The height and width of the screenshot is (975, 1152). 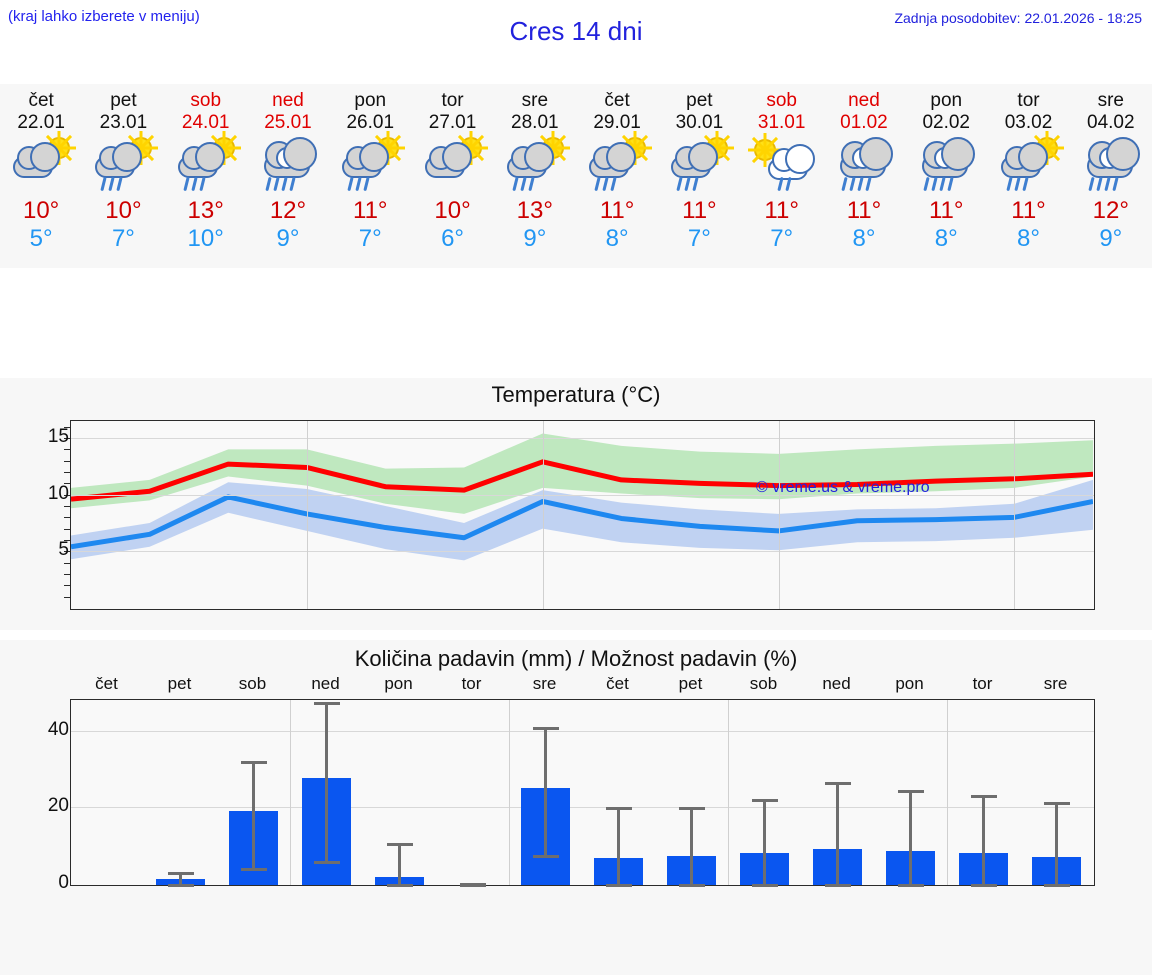 I want to click on day-column: sre 04.02 12° 9°, so click(x=1111, y=176).